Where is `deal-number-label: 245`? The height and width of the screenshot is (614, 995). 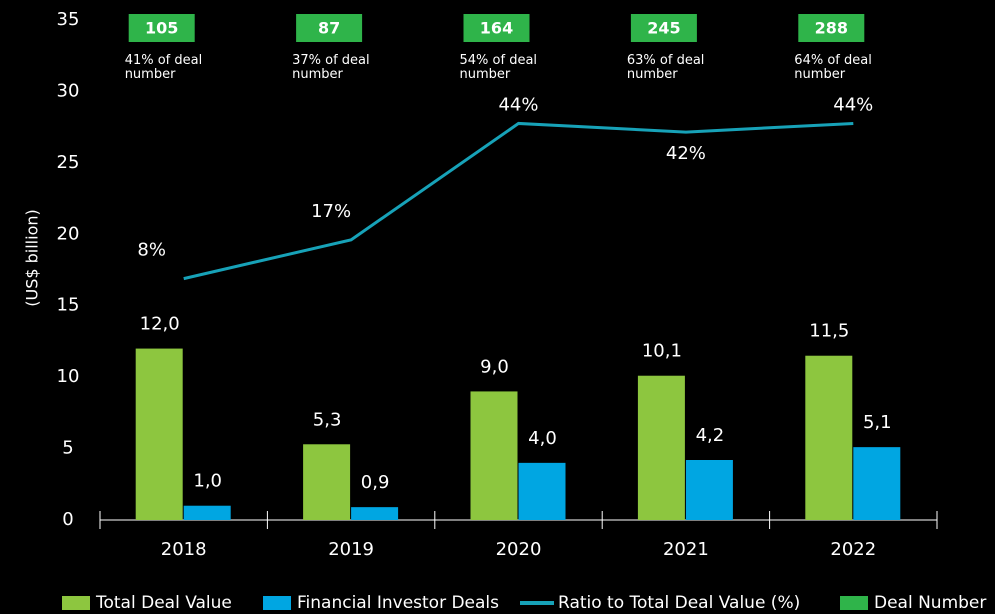 deal-number-label: 245 is located at coordinates (663, 28).